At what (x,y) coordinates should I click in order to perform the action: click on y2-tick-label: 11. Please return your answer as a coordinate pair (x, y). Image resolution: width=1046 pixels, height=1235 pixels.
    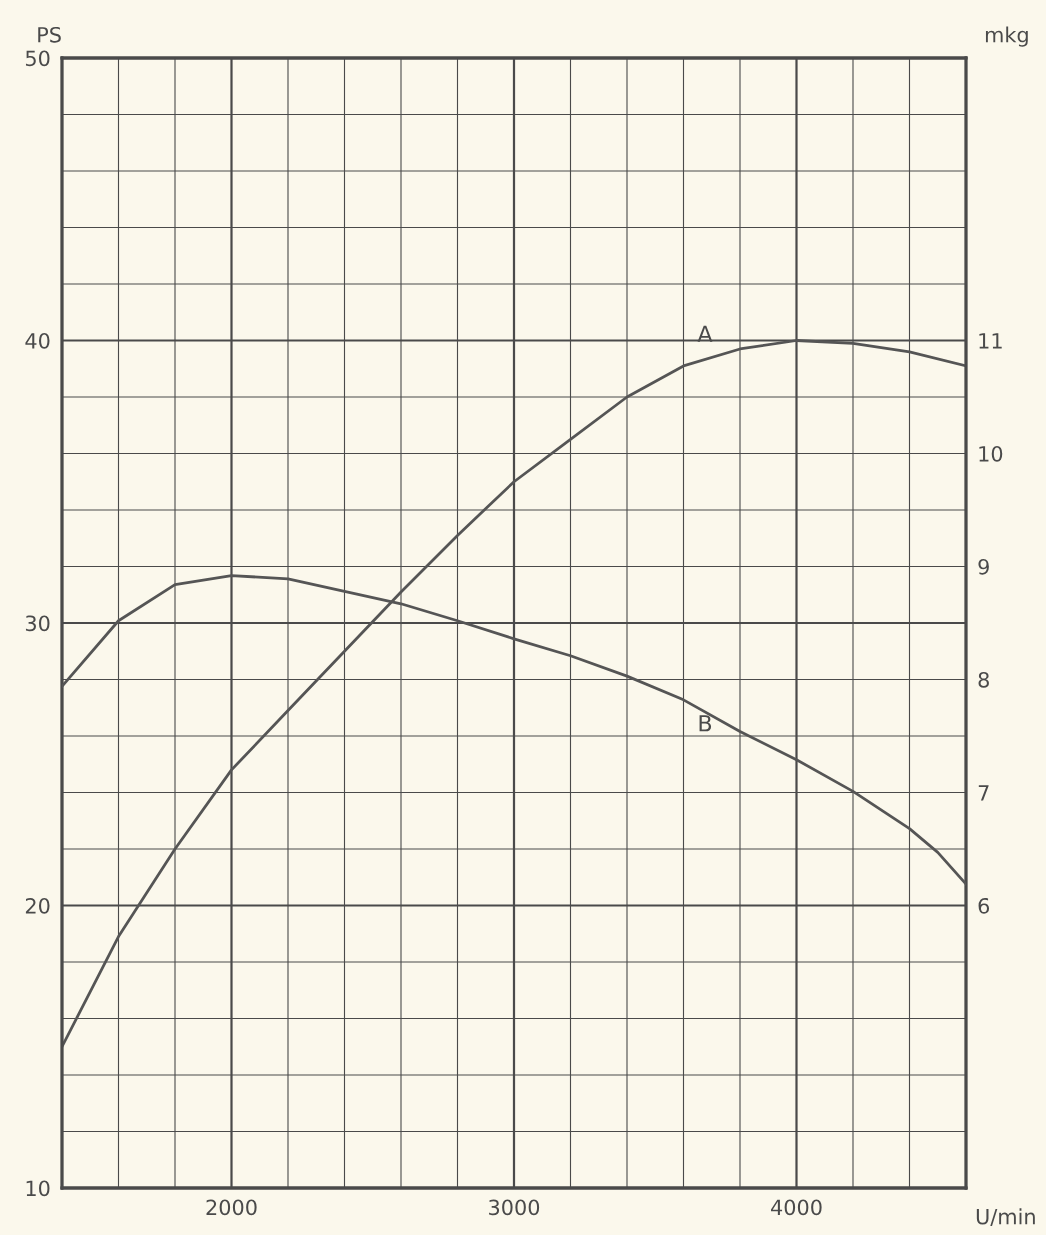
    Looking at the image, I should click on (990, 341).